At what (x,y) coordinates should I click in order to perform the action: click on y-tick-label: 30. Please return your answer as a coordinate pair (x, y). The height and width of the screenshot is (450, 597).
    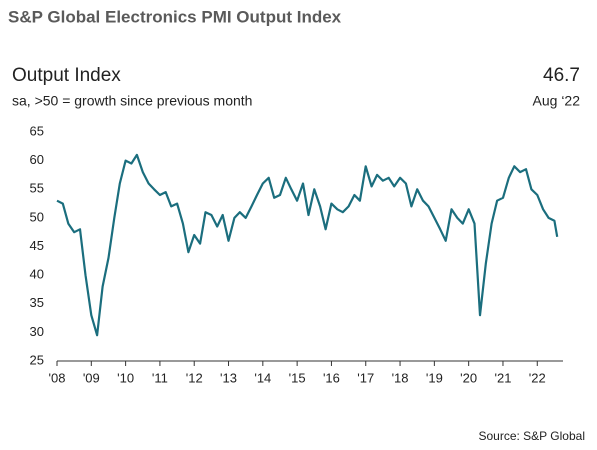
    Looking at the image, I should click on (37, 331).